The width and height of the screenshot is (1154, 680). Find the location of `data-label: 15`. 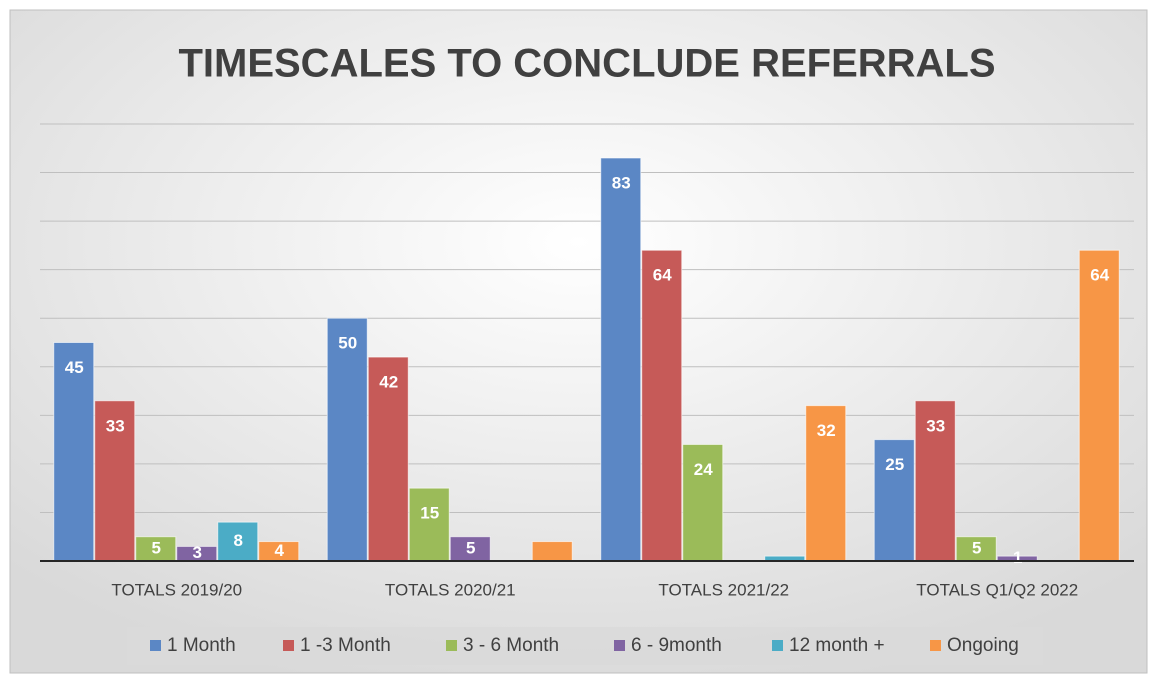

data-label: 15 is located at coordinates (429, 513).